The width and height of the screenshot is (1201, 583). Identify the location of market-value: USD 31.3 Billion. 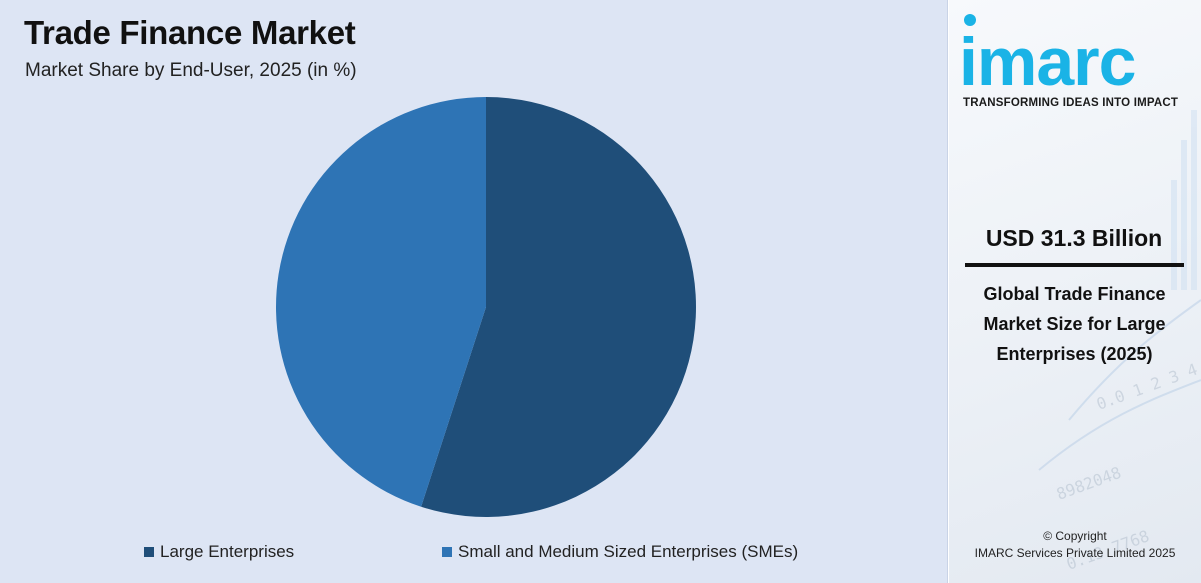
(1074, 238).